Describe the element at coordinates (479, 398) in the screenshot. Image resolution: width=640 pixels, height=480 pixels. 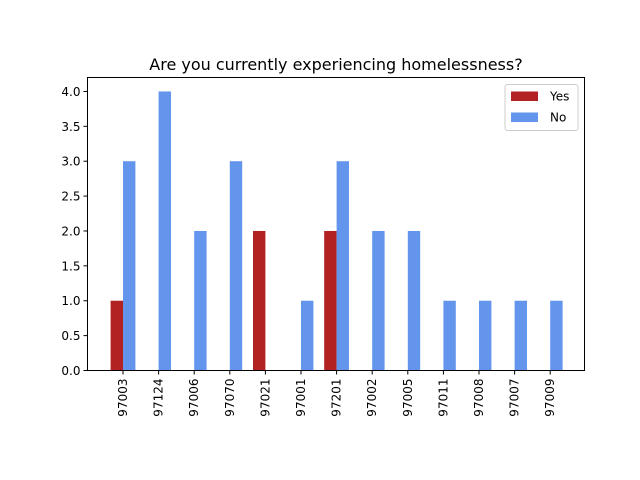
I see `x-tick-label: 97008` at that location.